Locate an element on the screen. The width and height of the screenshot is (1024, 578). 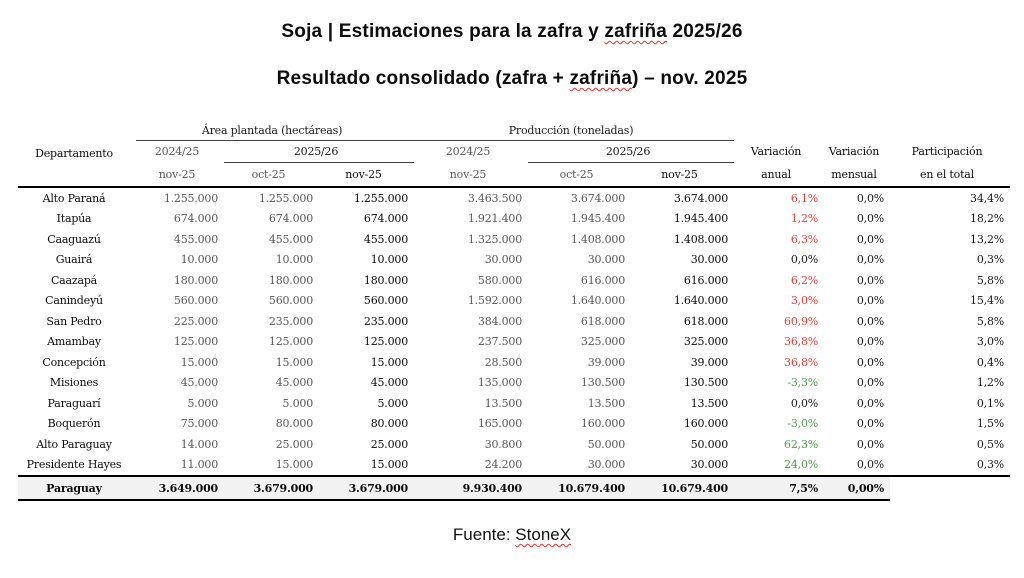
col-header-variacion-anual-l1: Variación is located at coordinates (776, 151).